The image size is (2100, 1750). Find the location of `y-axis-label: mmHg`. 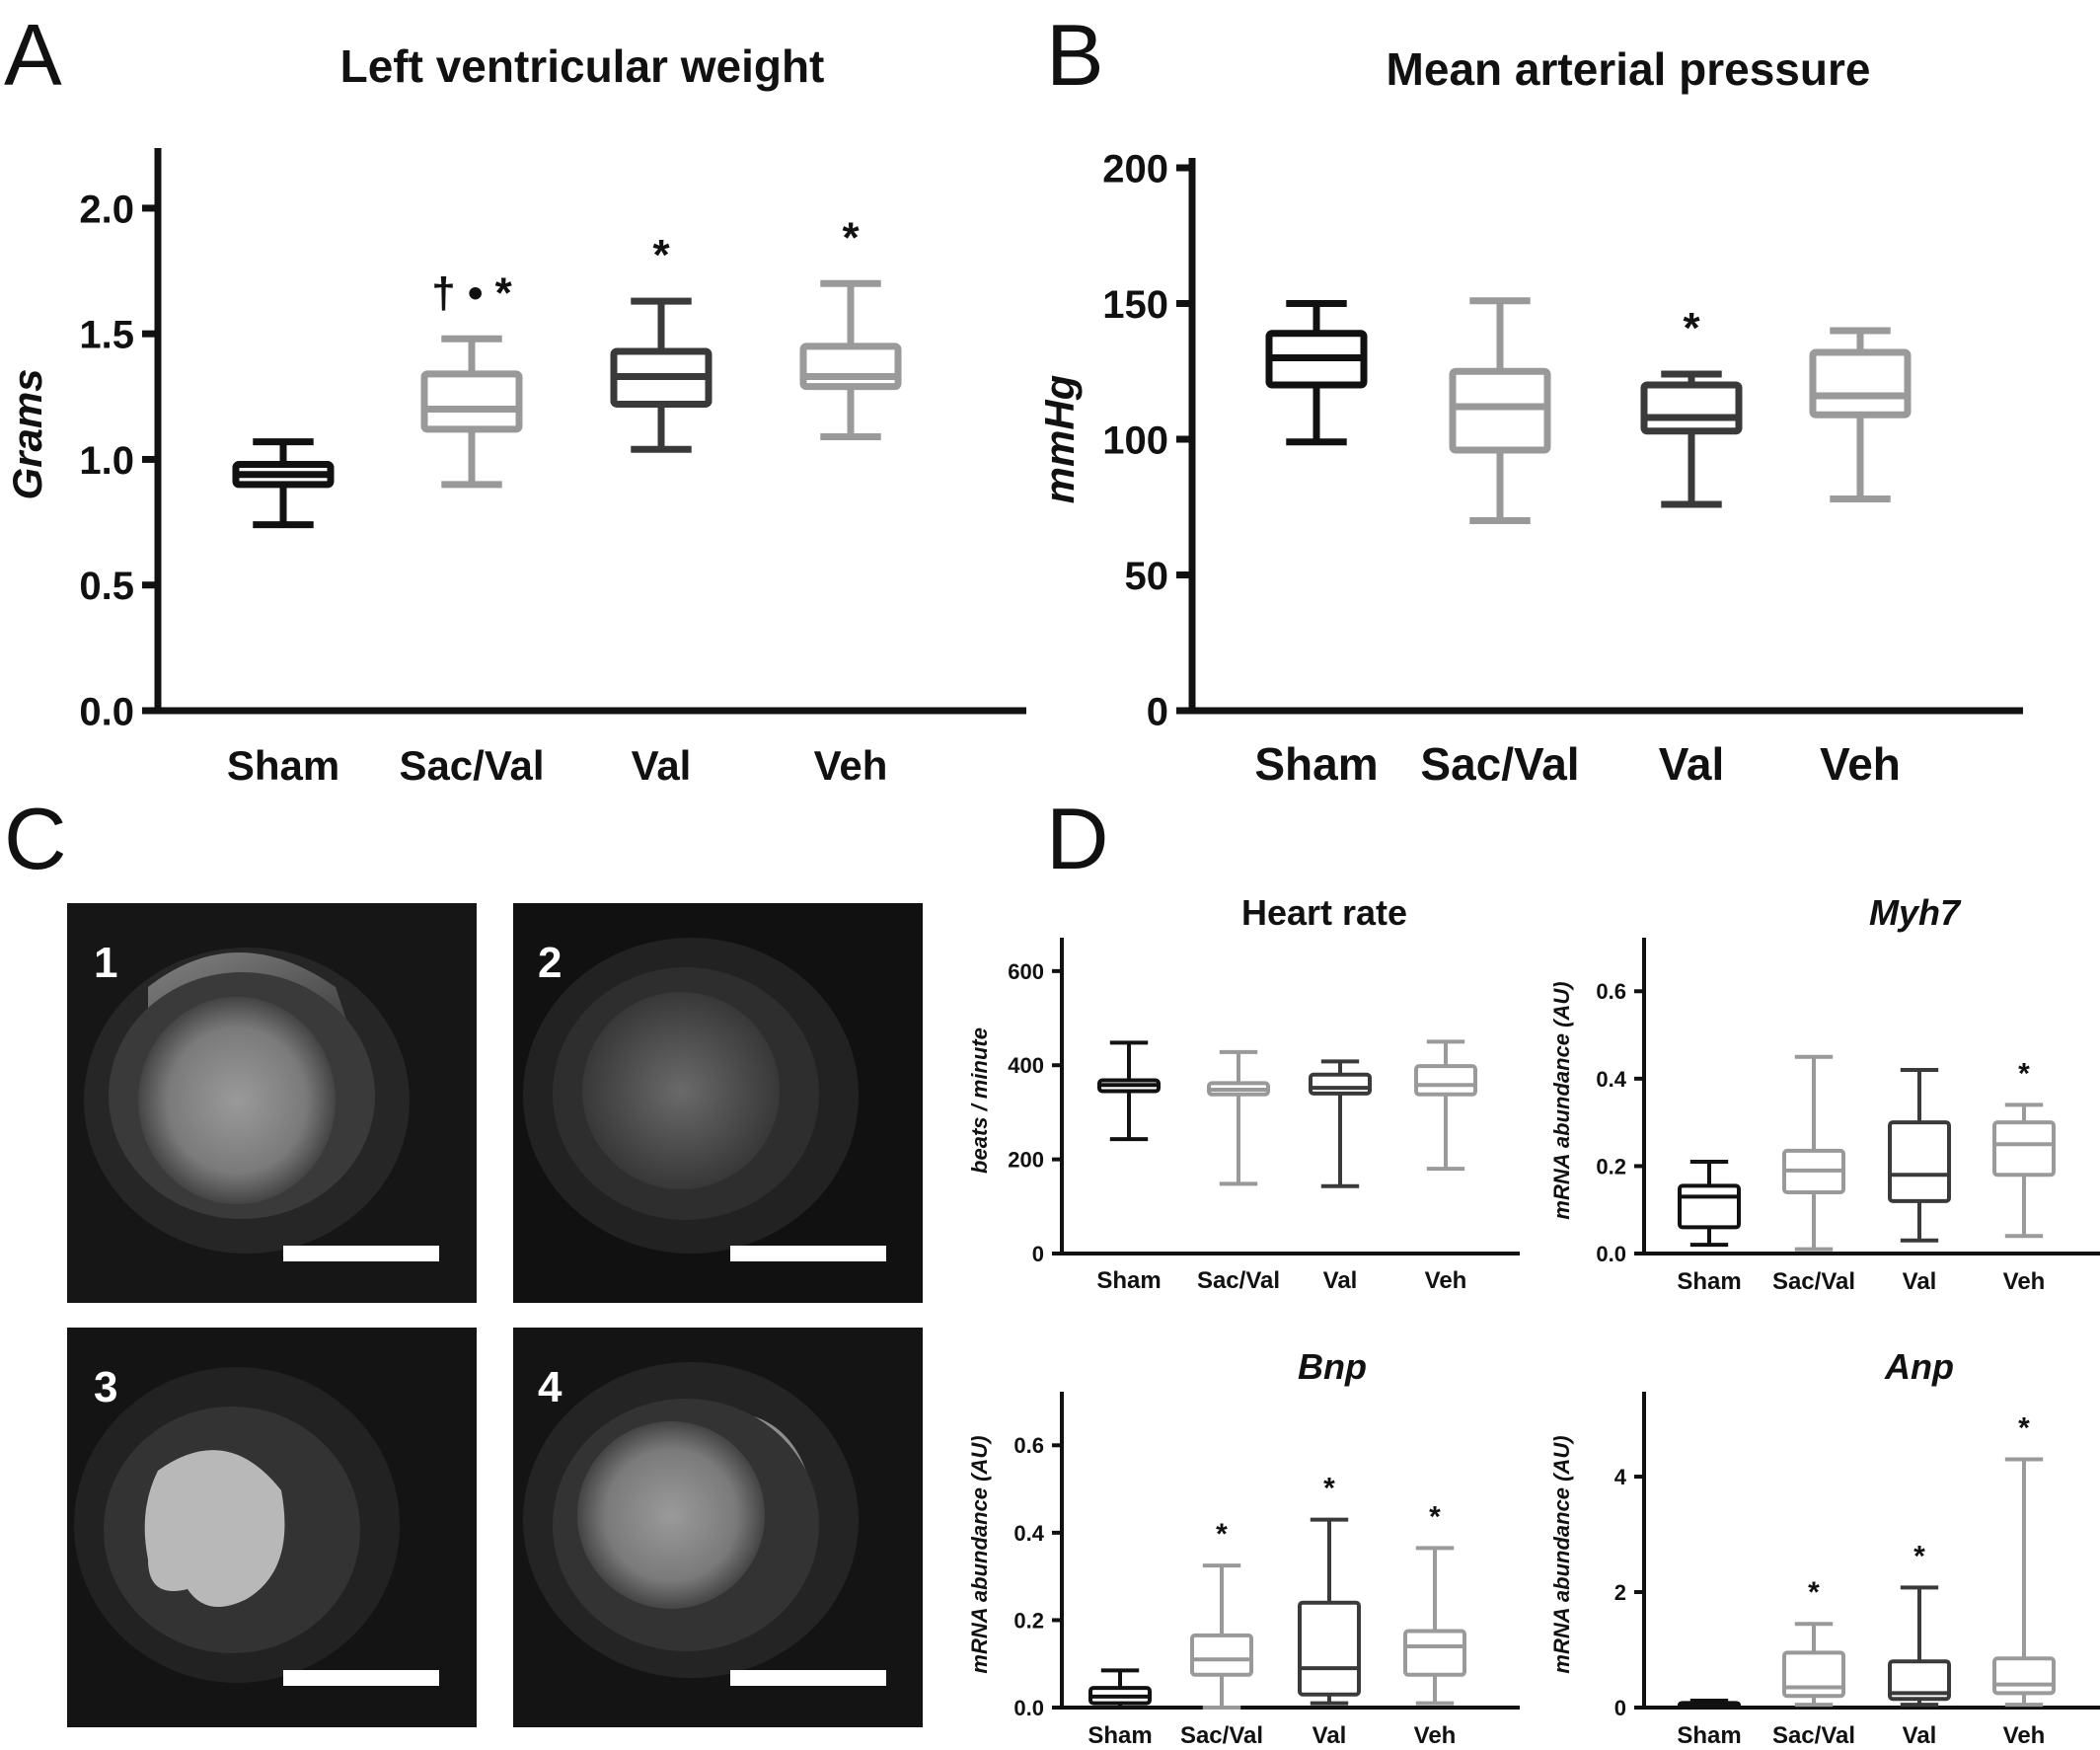

y-axis-label: mmHg is located at coordinates (1059, 439).